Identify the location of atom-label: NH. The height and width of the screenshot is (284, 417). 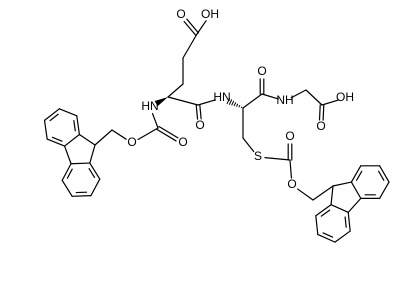
(284, 100).